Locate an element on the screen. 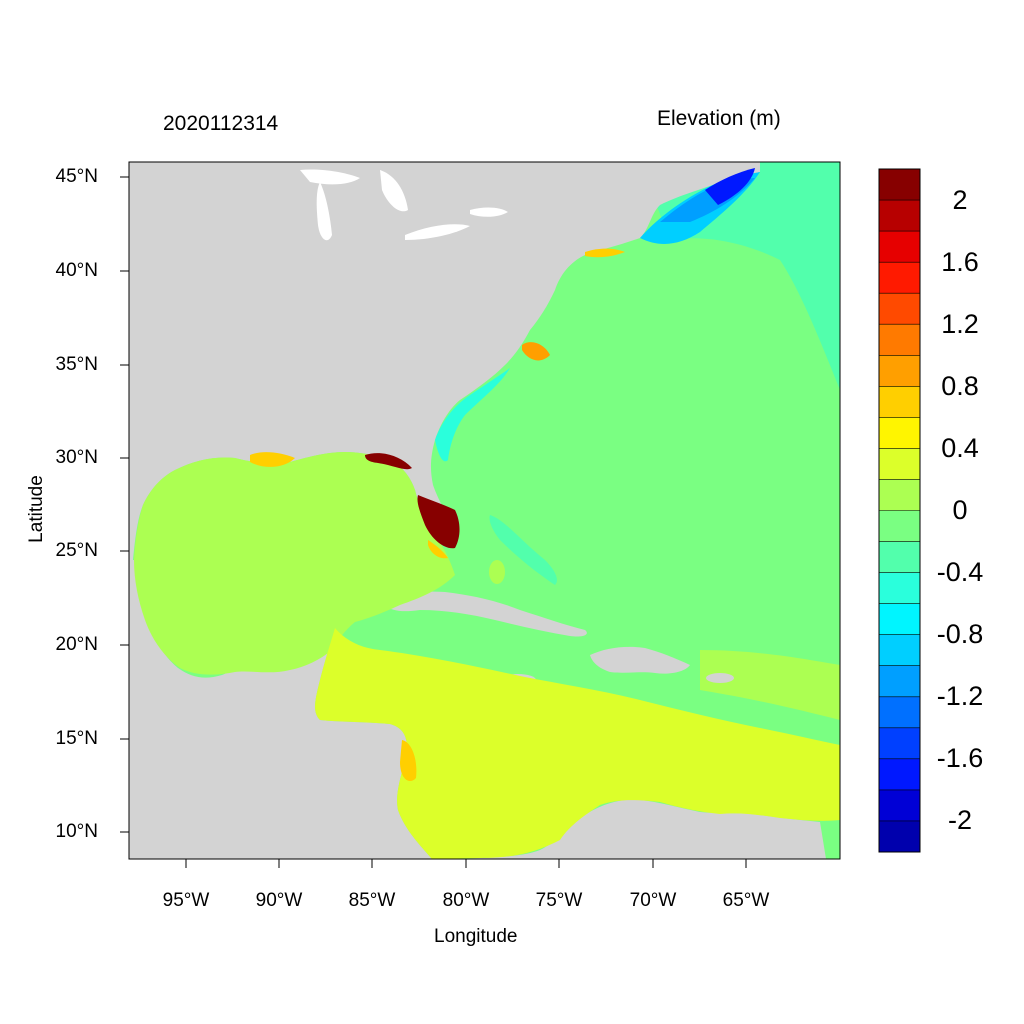  louisiana-surge is located at coordinates (272, 459).